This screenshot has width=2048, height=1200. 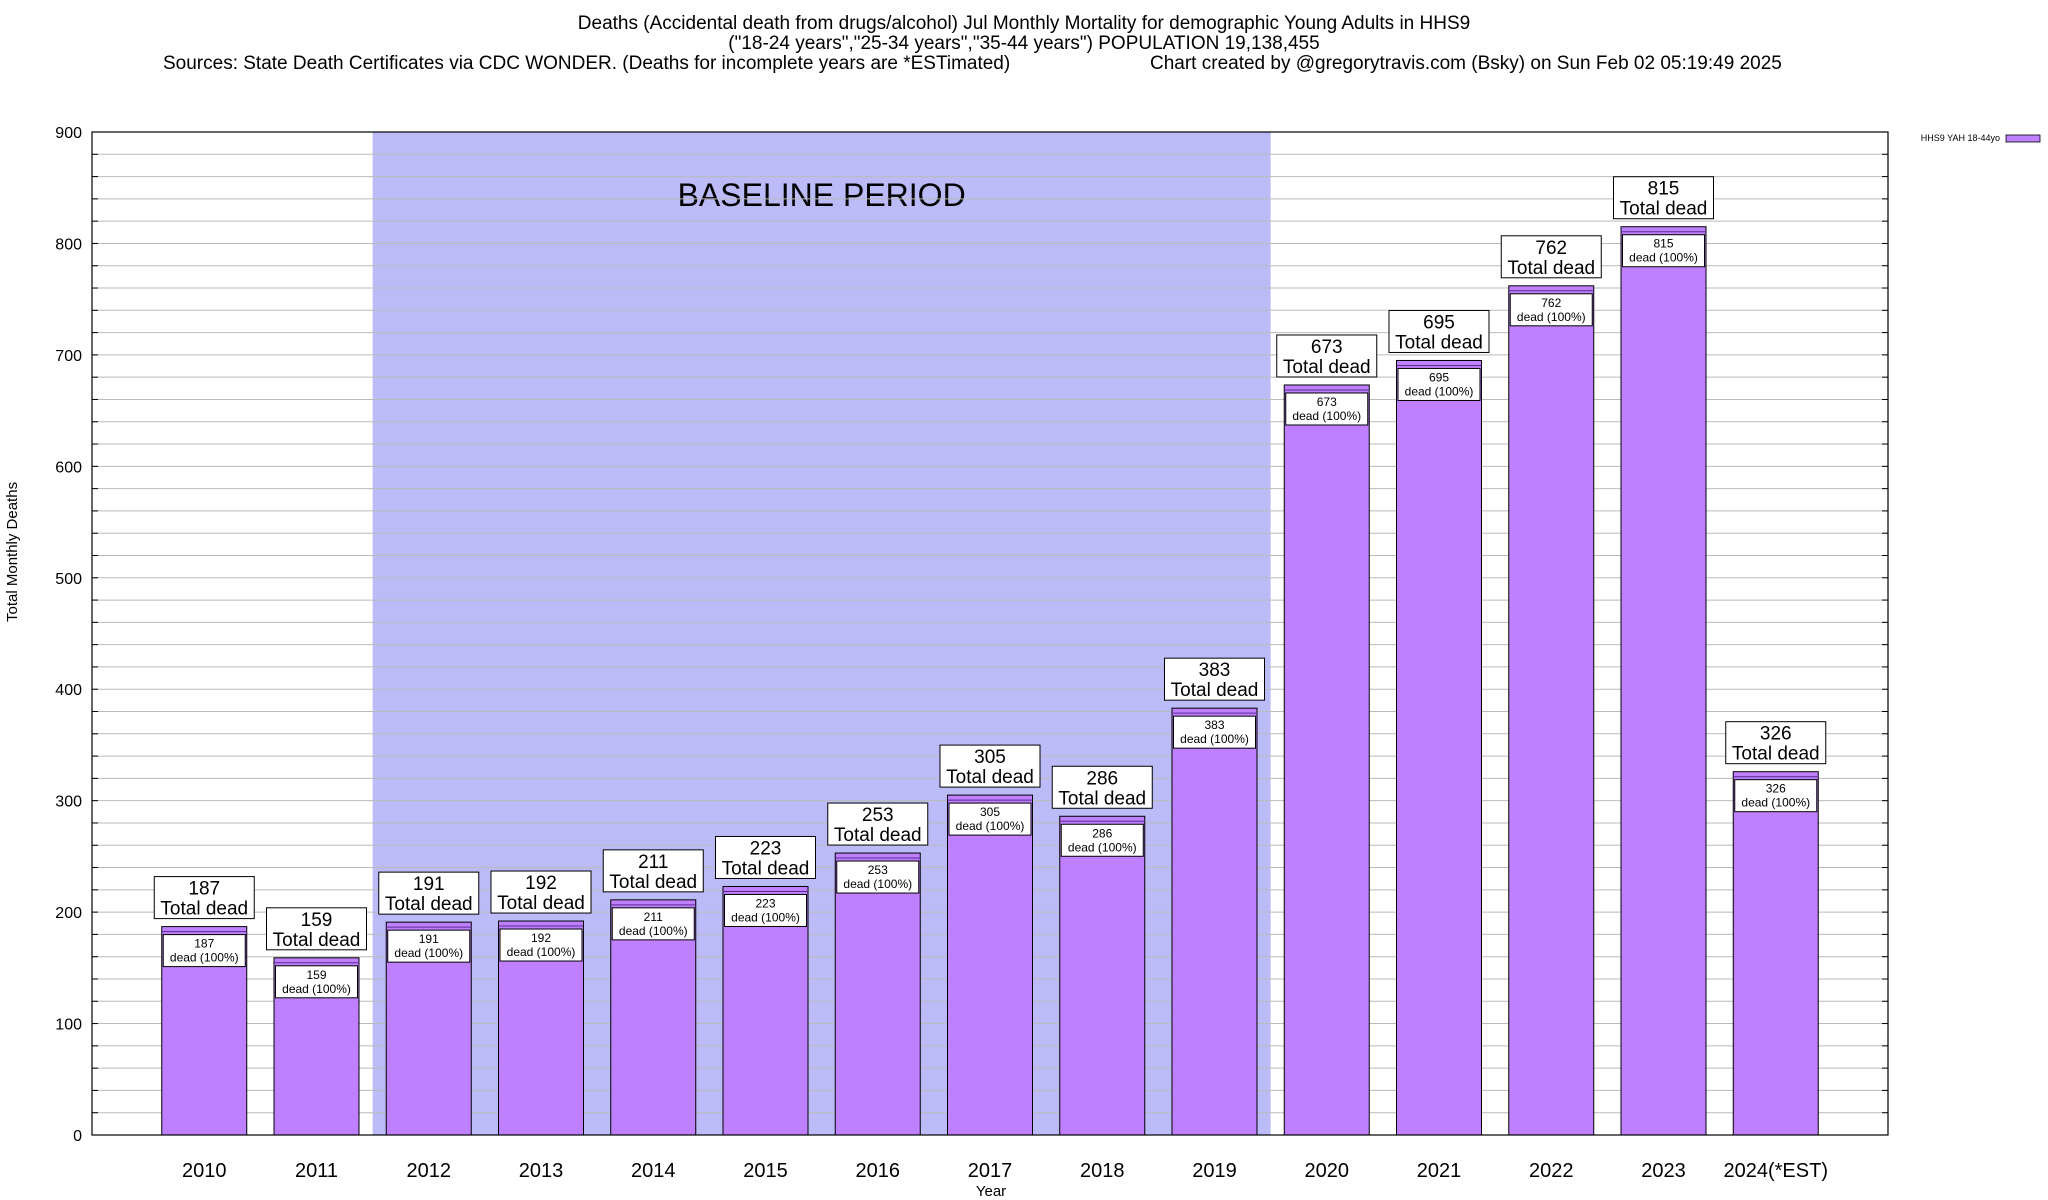 What do you see at coordinates (68, 244) in the screenshot?
I see `y-tick-label: 800` at bounding box center [68, 244].